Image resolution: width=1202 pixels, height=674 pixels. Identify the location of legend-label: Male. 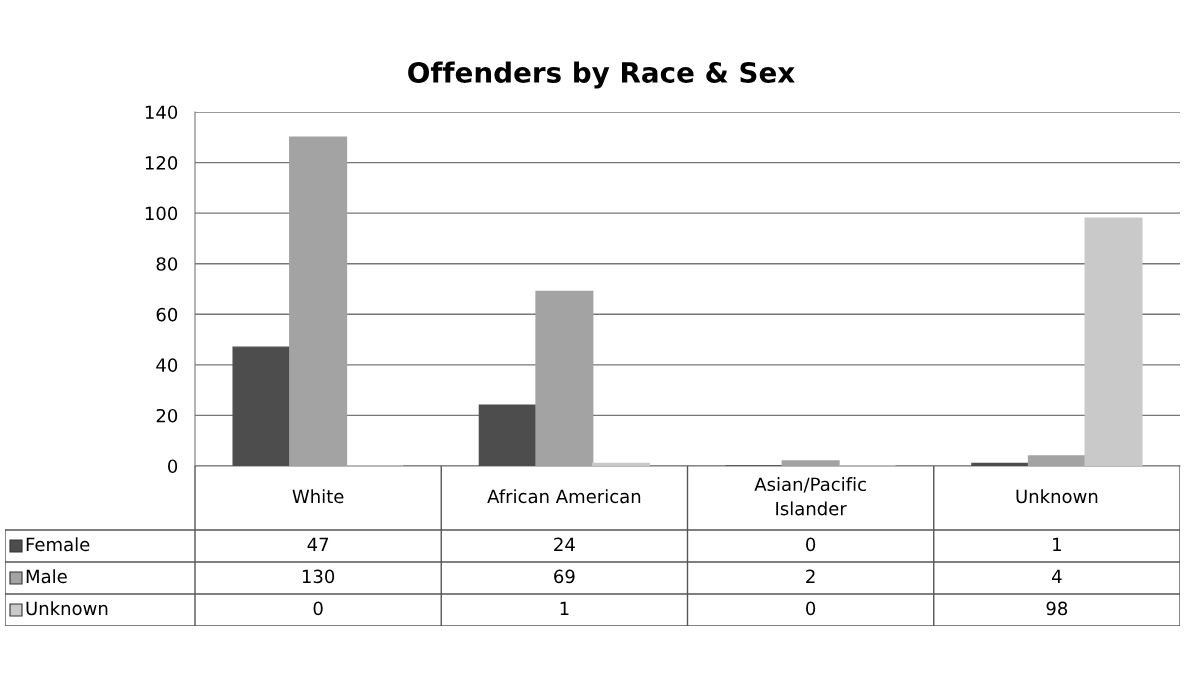
(46, 576).